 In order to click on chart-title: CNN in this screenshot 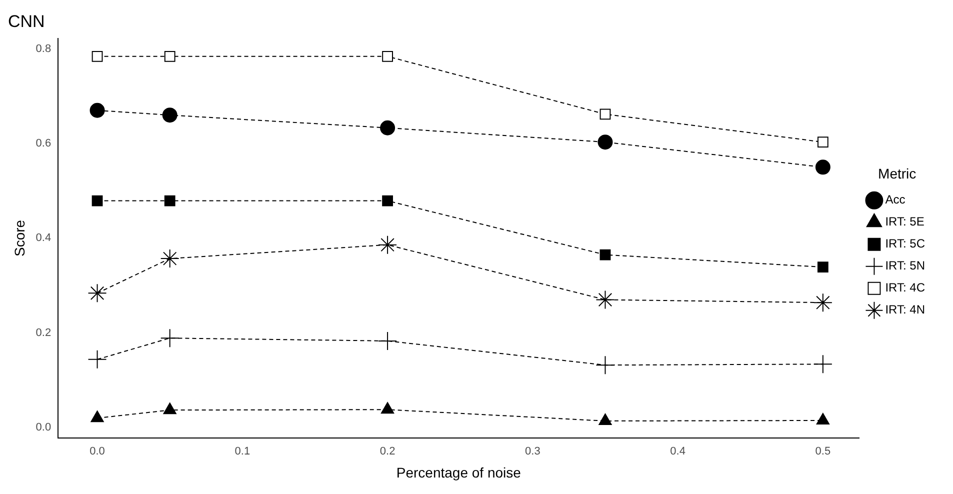, I will do `click(26, 21)`.